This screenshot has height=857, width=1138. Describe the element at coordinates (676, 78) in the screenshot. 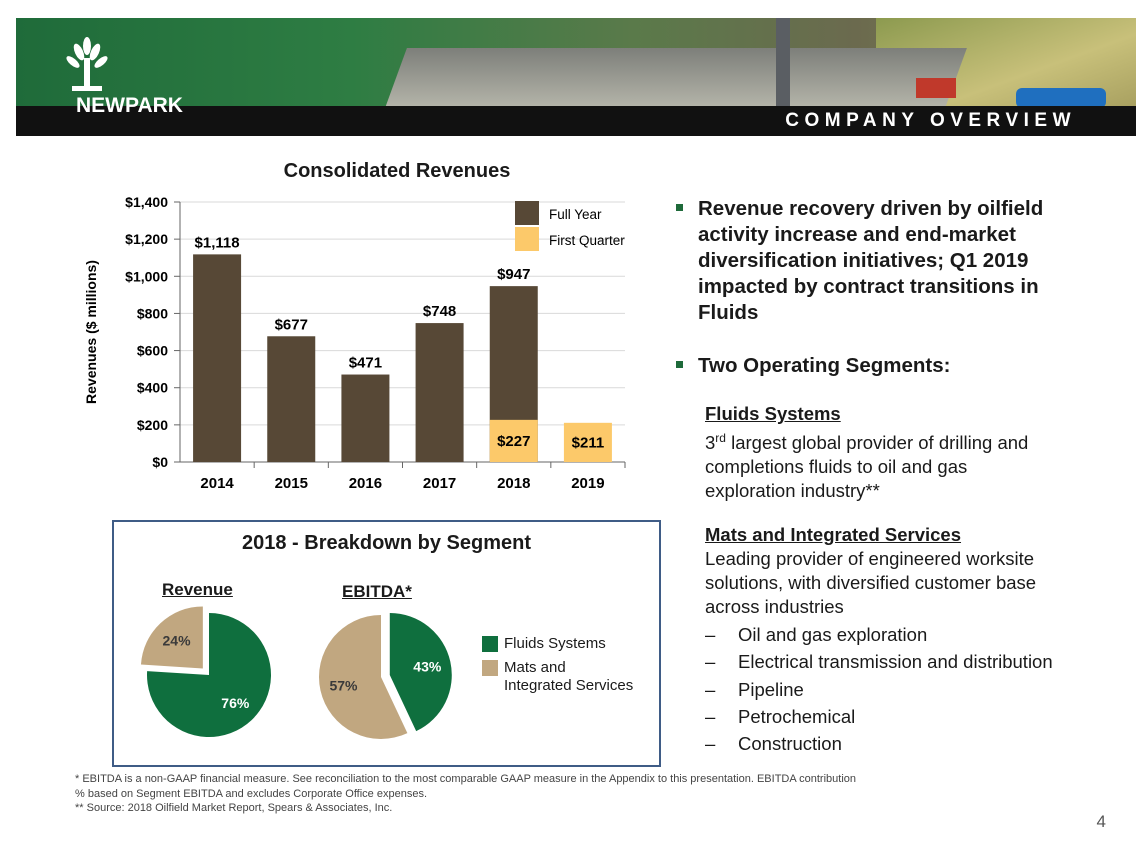

I see `banner-photo-pad` at that location.